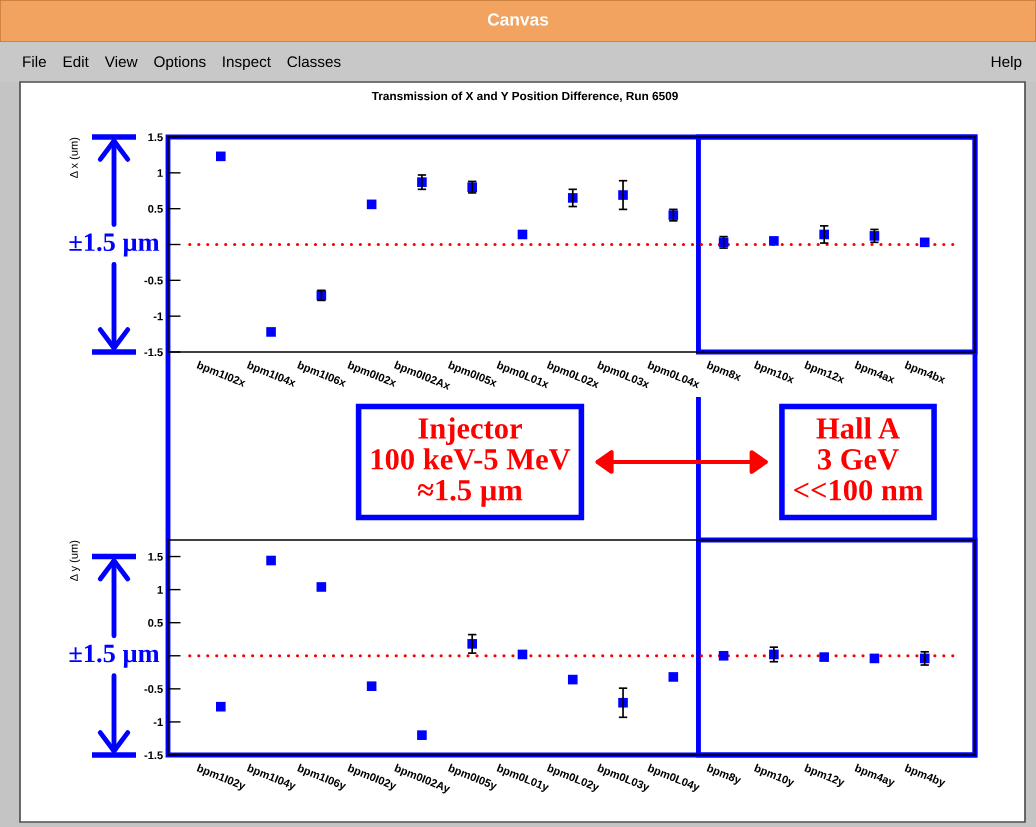 The width and height of the screenshot is (1036, 827). I want to click on text: Canvas, so click(518, 19).